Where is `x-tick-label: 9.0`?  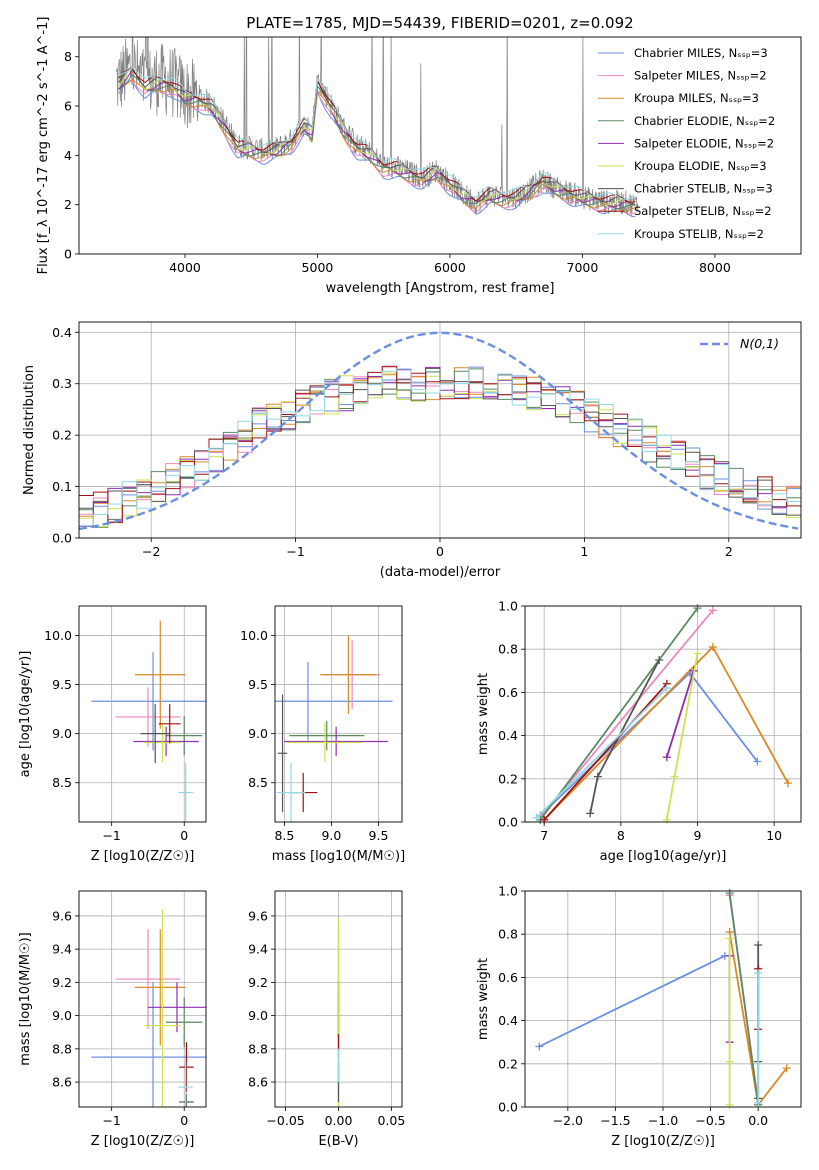 x-tick-label: 9.0 is located at coordinates (331, 835).